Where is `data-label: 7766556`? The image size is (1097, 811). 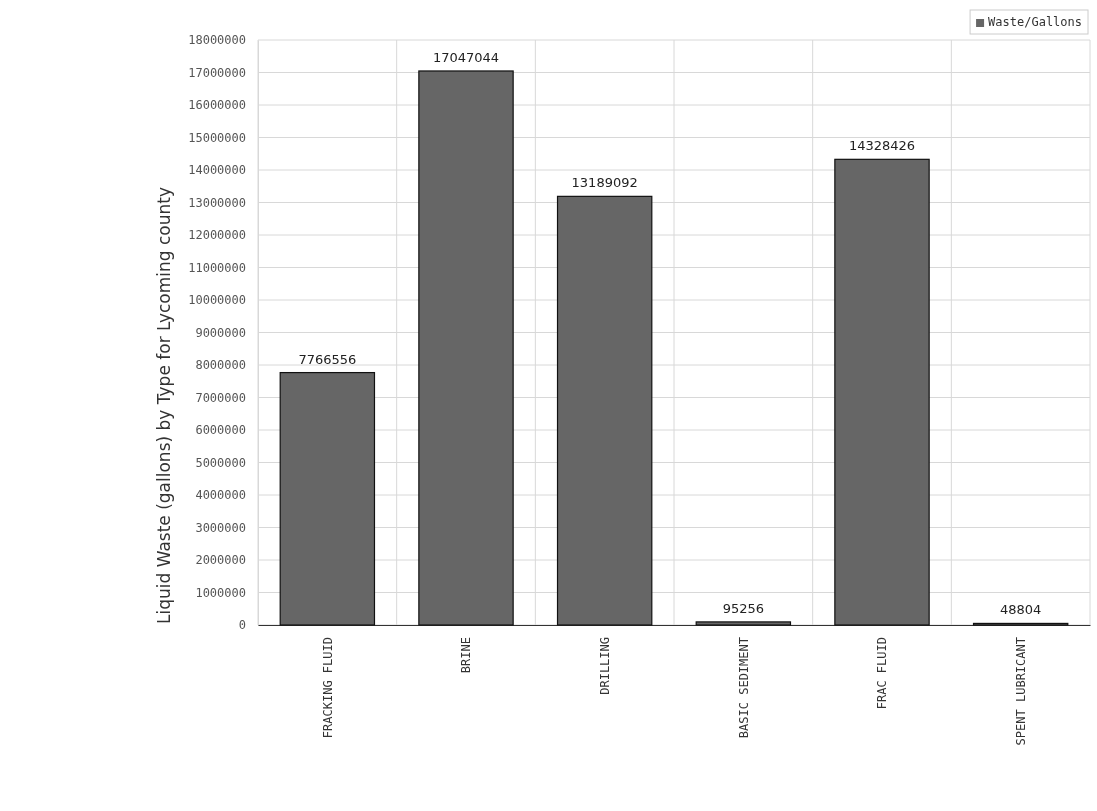 data-label: 7766556 is located at coordinates (327, 359).